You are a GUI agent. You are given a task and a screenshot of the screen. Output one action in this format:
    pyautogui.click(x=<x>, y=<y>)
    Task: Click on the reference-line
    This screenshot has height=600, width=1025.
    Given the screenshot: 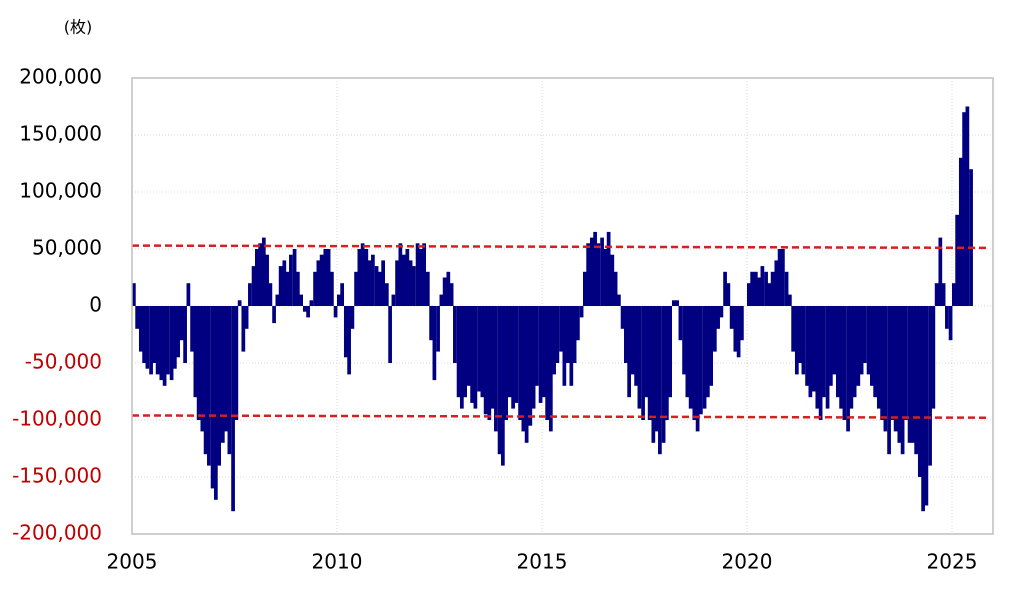 What is the action you would take?
    pyautogui.click(x=560, y=416)
    